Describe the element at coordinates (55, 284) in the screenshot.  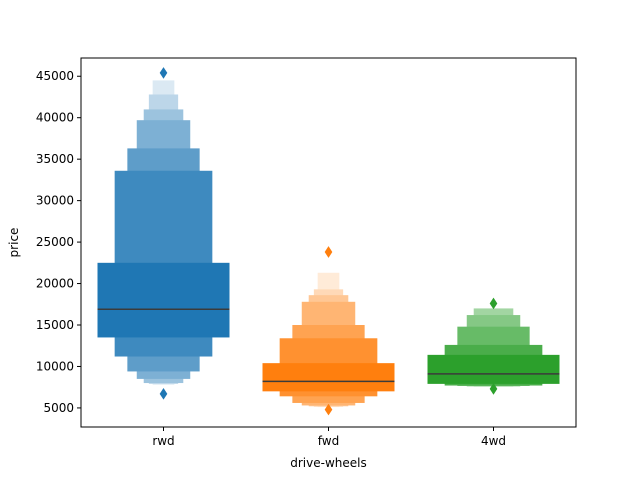
I see `y-tick-label: 20000` at that location.